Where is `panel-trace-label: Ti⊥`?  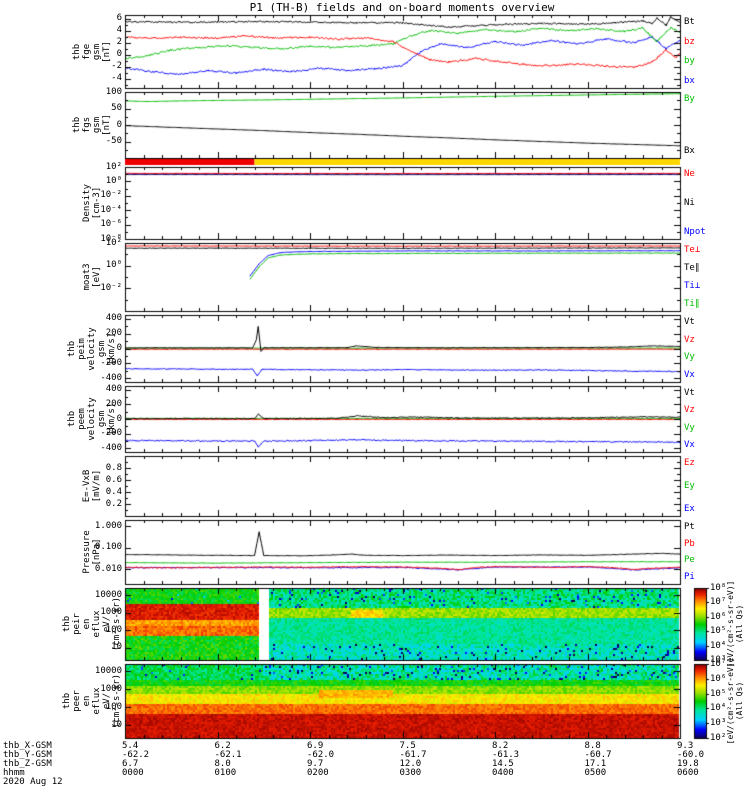
panel-trace-label: Ti⊥ is located at coordinates (692, 286).